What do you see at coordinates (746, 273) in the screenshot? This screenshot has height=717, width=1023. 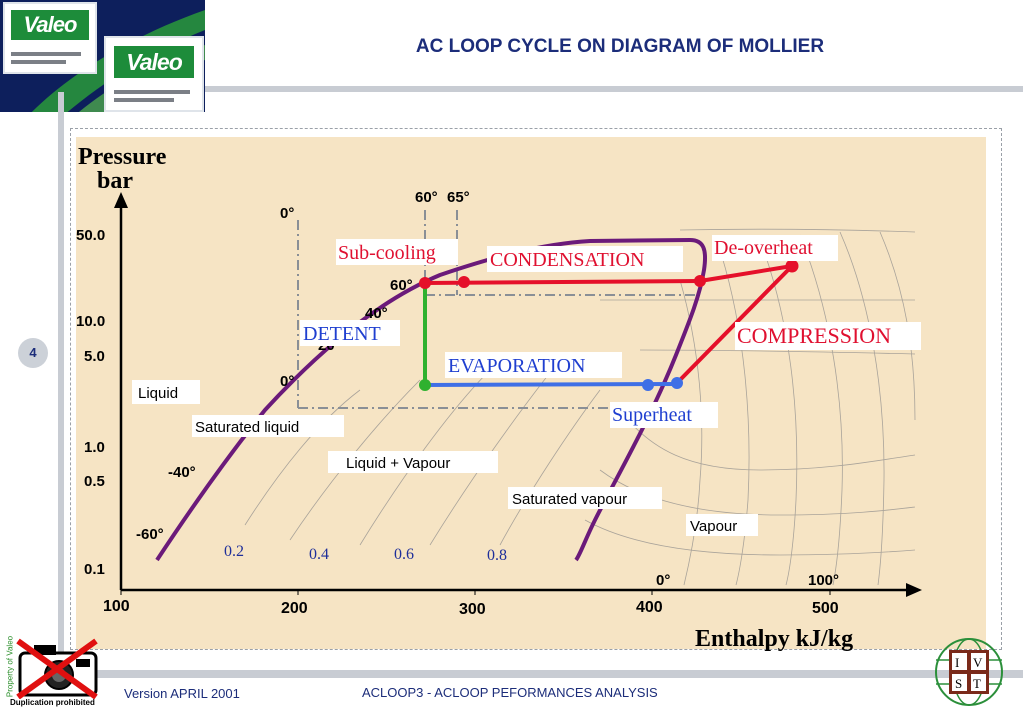 I see `de-overheat-line` at bounding box center [746, 273].